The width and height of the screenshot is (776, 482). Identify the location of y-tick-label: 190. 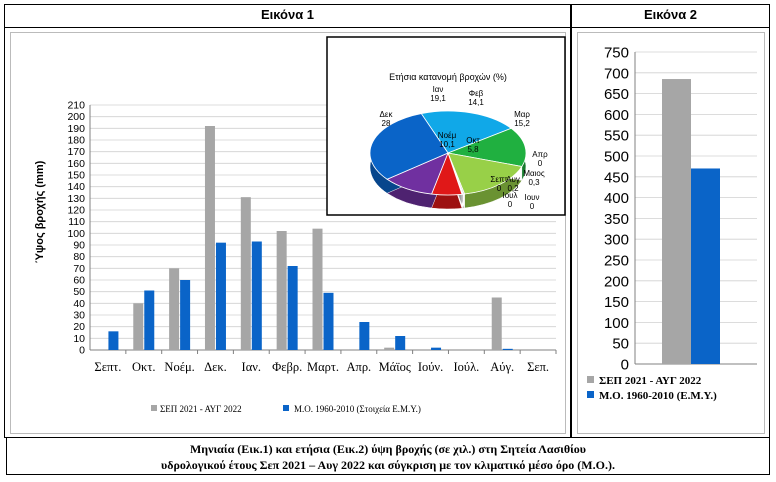
(76, 129).